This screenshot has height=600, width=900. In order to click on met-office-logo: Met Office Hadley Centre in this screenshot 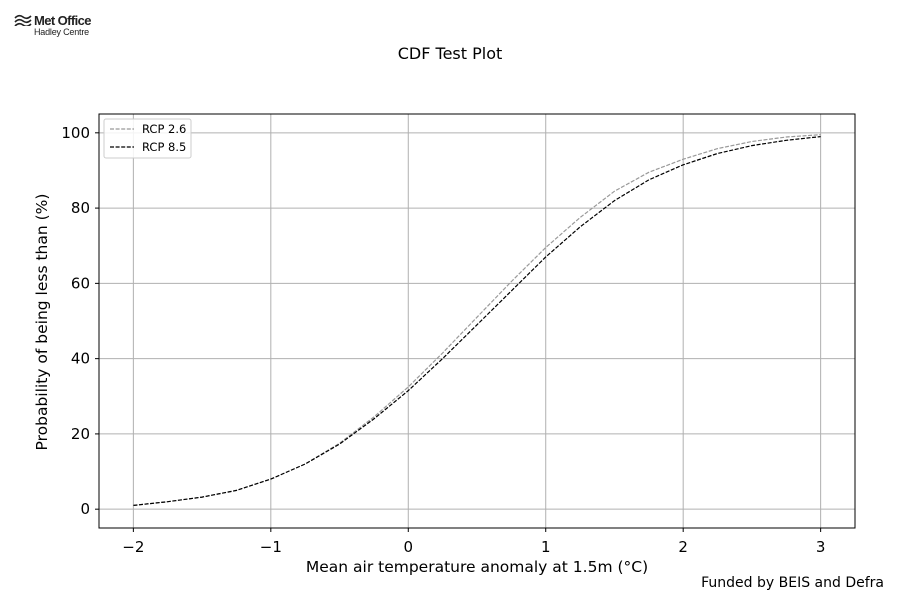, I will do `click(64, 27)`.